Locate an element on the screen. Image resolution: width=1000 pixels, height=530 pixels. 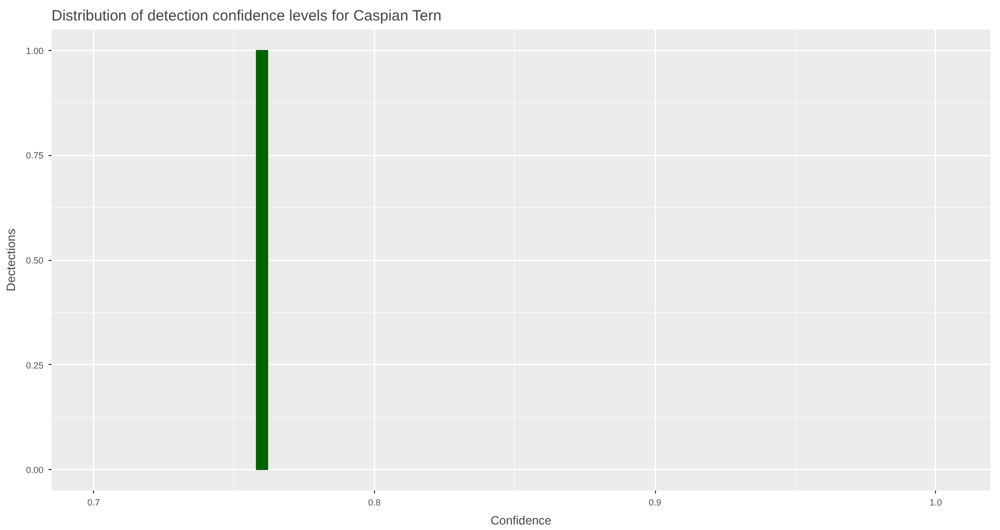
x-tick-label: 0.7 is located at coordinates (93, 503).